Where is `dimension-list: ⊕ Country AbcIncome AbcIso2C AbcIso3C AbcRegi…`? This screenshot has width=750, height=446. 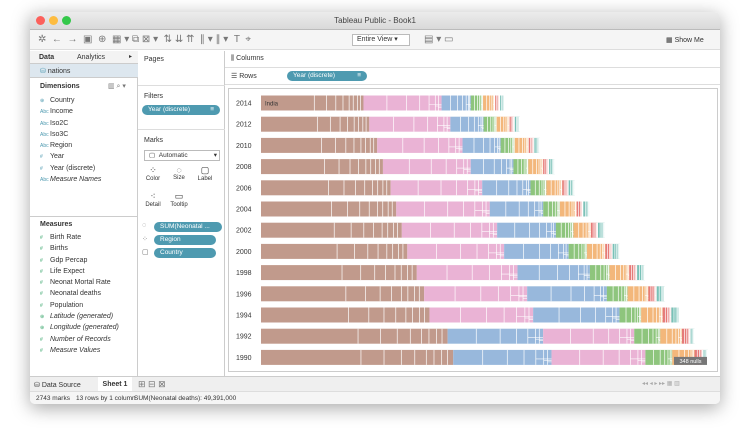 dimension-list: ⊕ Country AbcIncome AbcIso2C AbcIso3C AbcRegi… is located at coordinates (84, 140).